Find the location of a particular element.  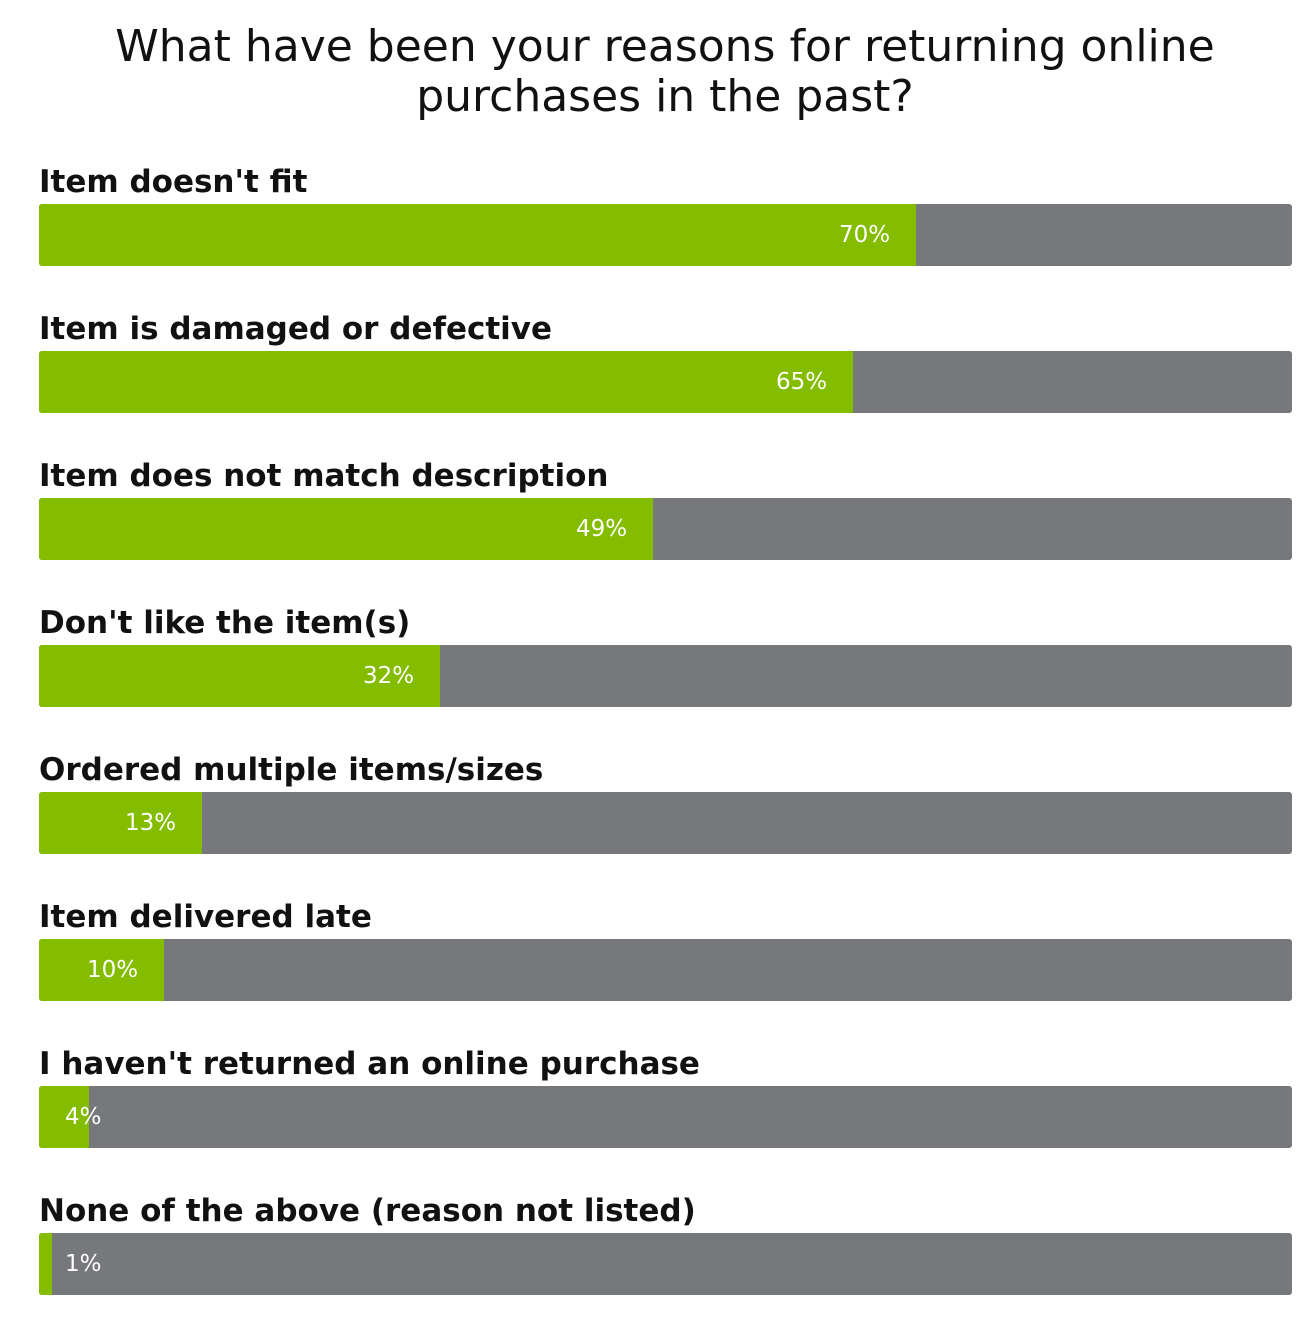

value-label: 32% is located at coordinates (389, 676).